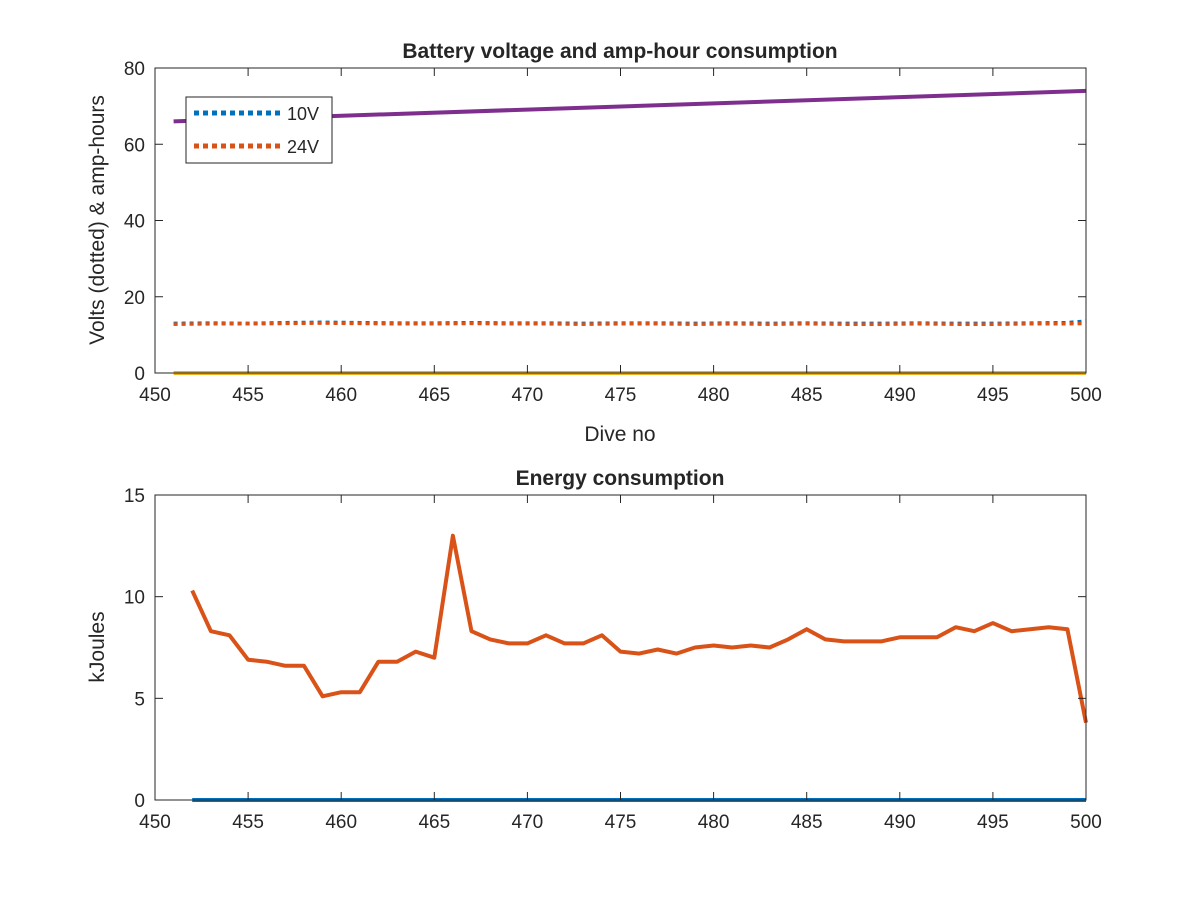  What do you see at coordinates (714, 822) in the screenshot?
I see `plot2-xtick-label: 480` at bounding box center [714, 822].